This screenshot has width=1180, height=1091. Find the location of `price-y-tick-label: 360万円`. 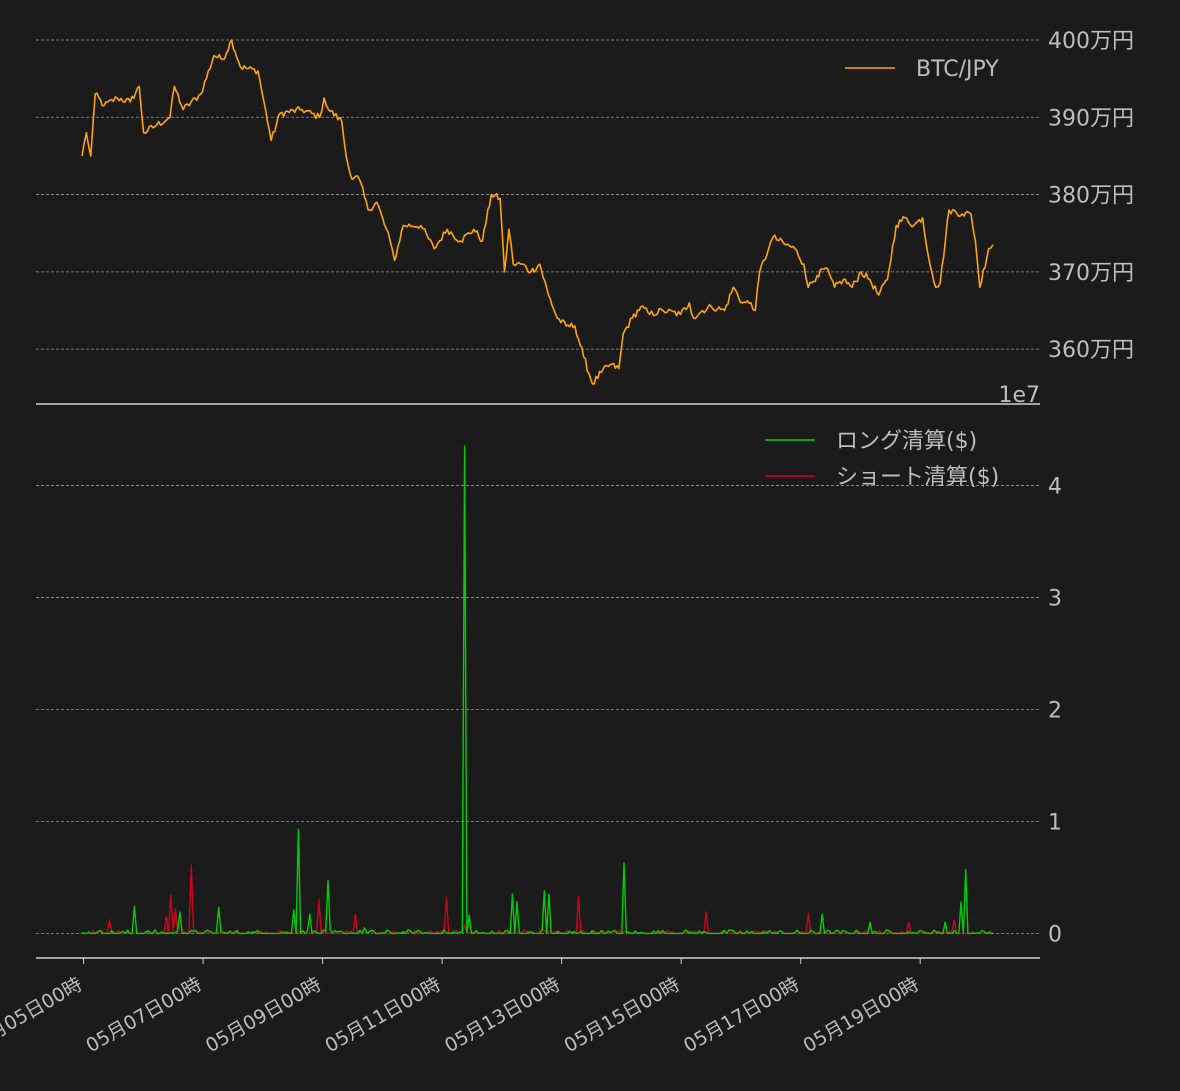

price-y-tick-label: 360万円 is located at coordinates (1091, 350).